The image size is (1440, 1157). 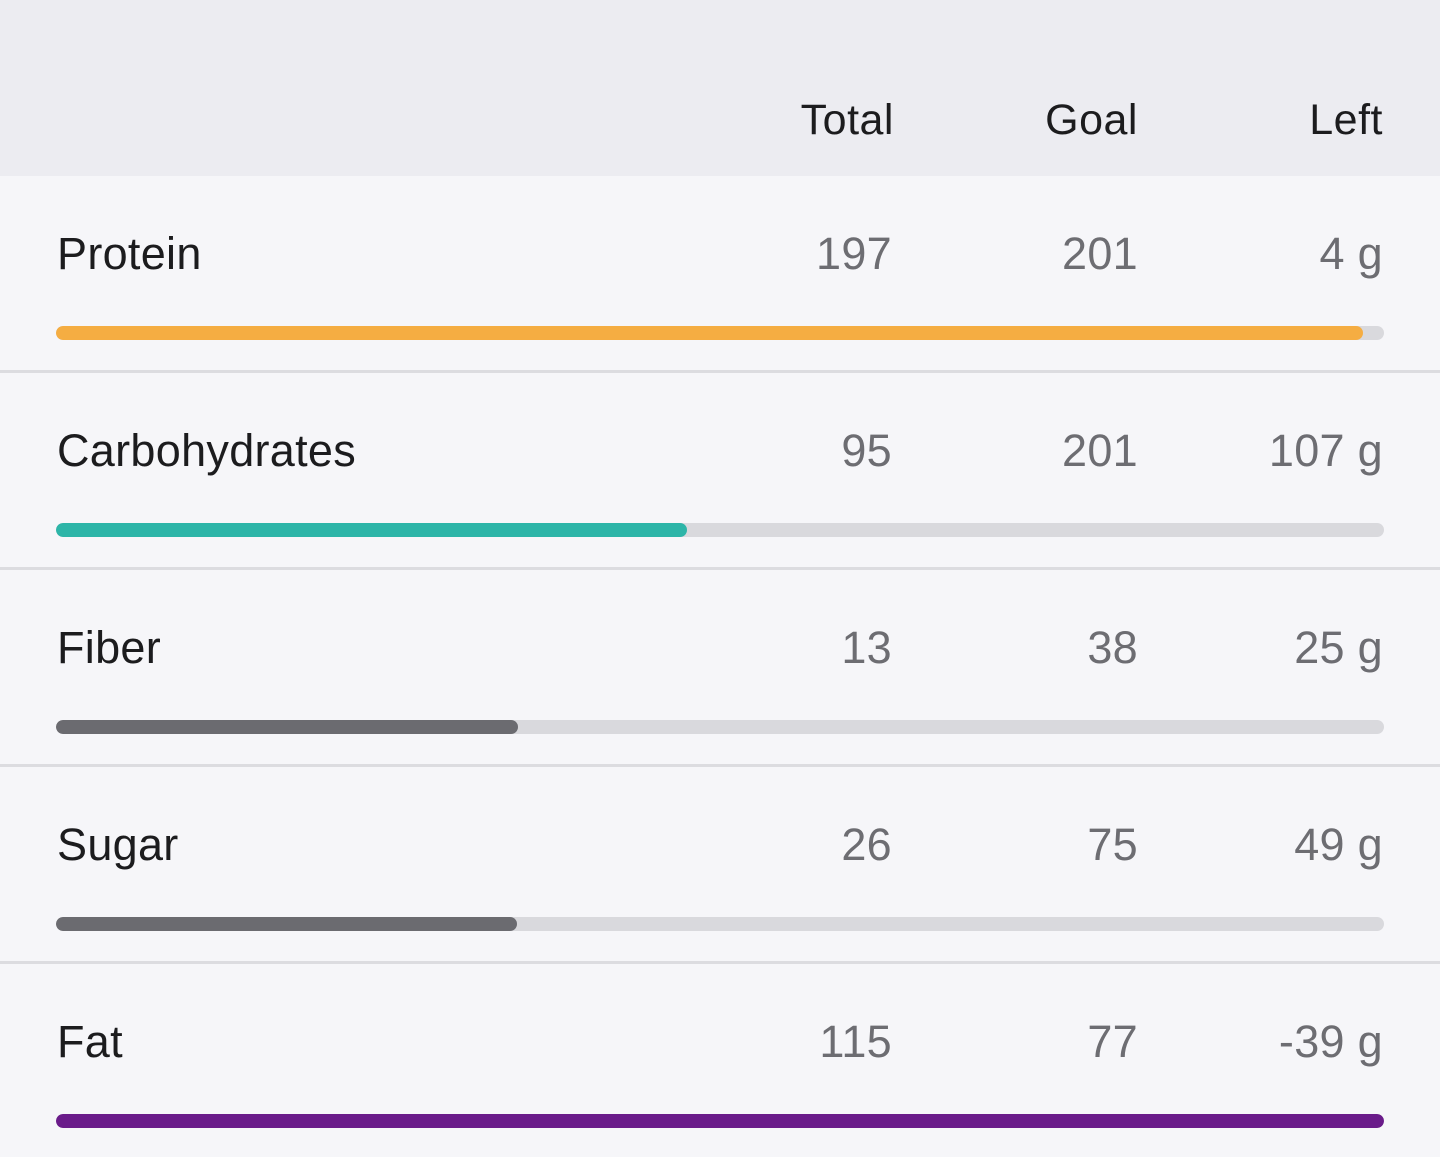 I want to click on nutrient-name: Protein, so click(x=129, y=253).